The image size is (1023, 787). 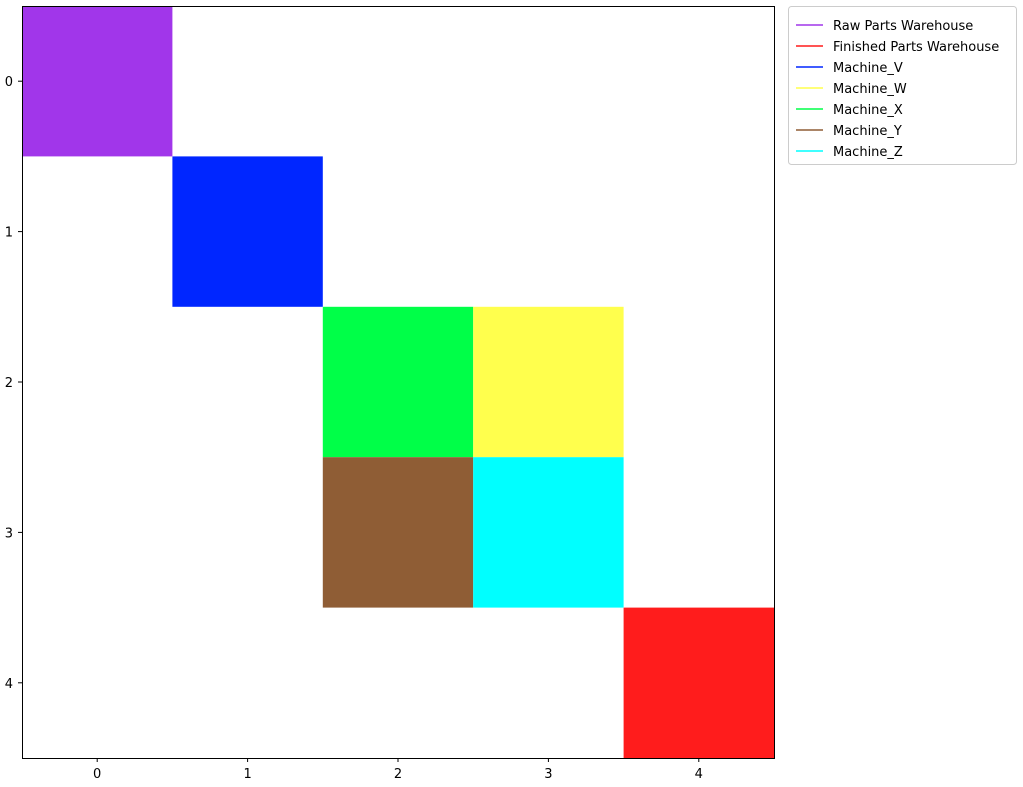 What do you see at coordinates (903, 26) in the screenshot?
I see `legend-label: Raw Parts Warehouse` at bounding box center [903, 26].